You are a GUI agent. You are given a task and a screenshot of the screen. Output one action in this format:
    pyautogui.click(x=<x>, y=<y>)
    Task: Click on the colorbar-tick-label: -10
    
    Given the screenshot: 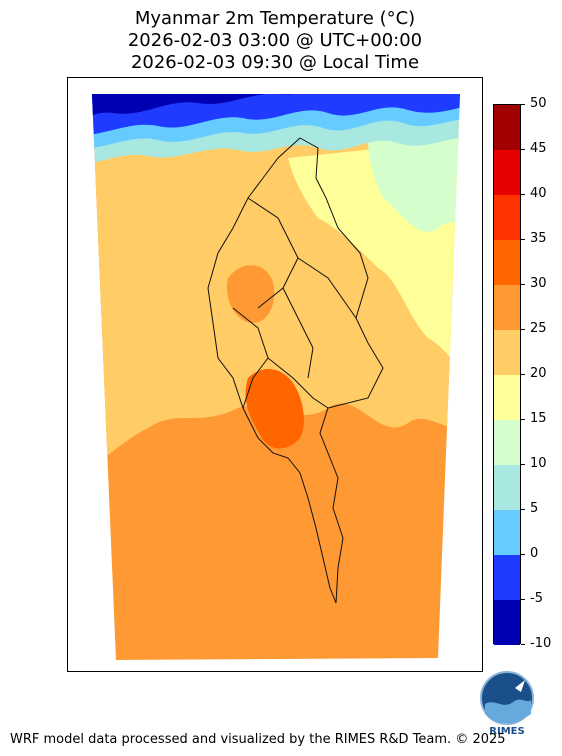 What is the action you would take?
    pyautogui.click(x=541, y=643)
    